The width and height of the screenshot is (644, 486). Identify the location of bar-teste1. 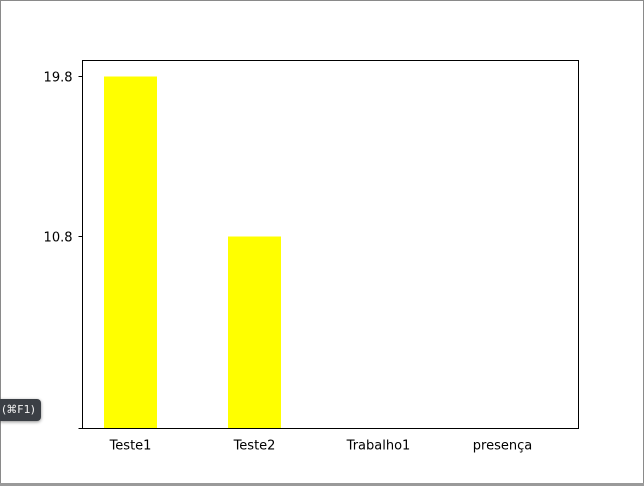
(130, 252).